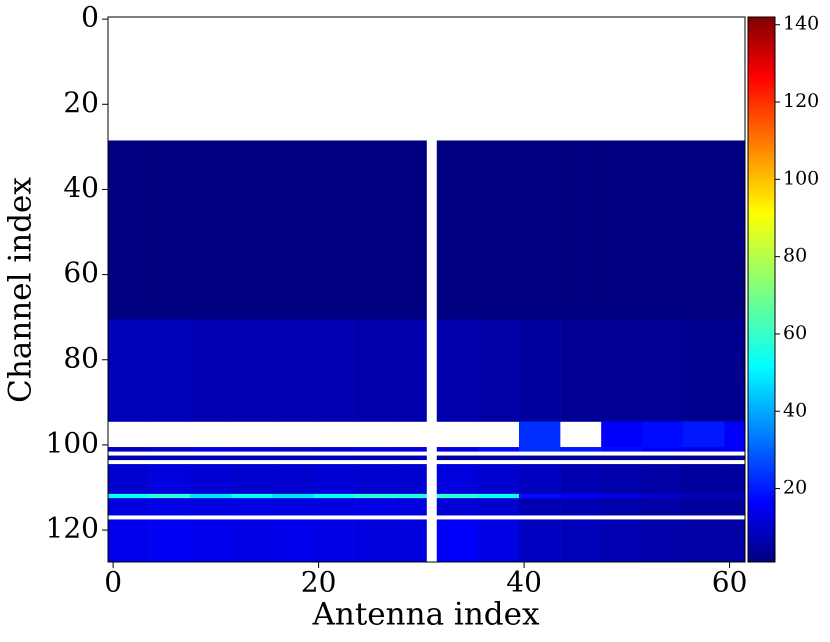  Describe the element at coordinates (319, 582) in the screenshot. I see `x-tick-label: 20` at that location.